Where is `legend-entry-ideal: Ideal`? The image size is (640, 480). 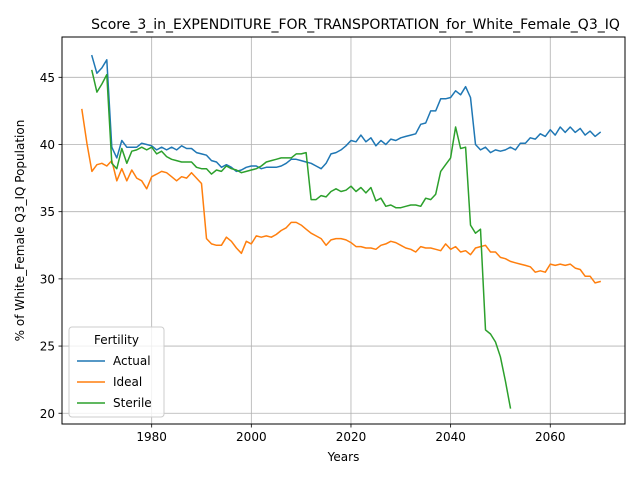
legend-entry-ideal: Ideal is located at coordinates (127, 382).